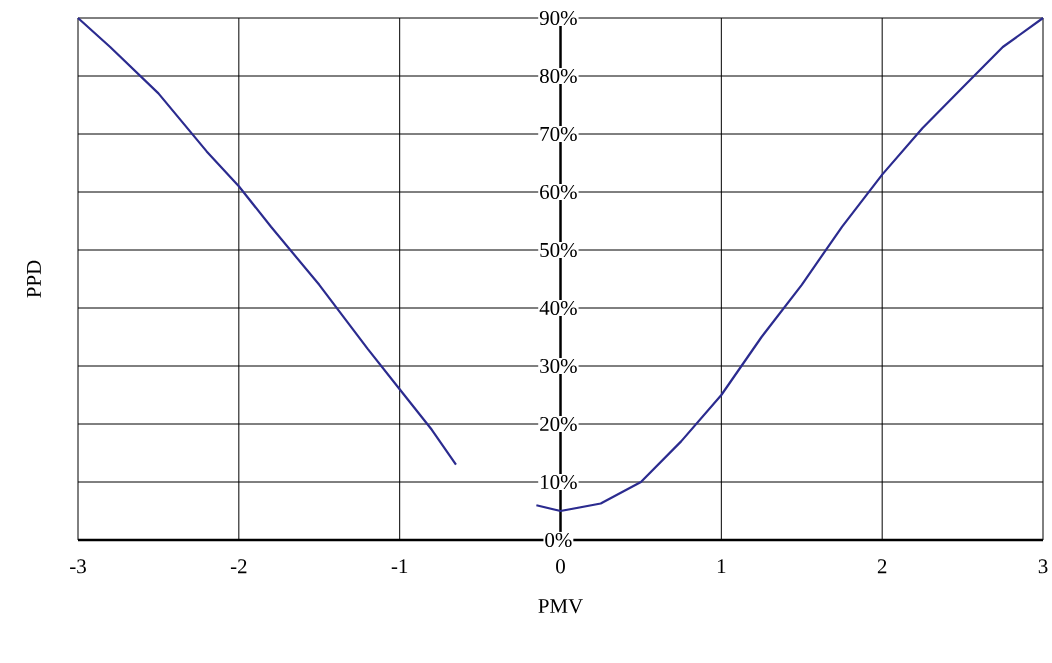 Image resolution: width=1052 pixels, height=663 pixels. I want to click on x-tick-label: 0, so click(560, 566).